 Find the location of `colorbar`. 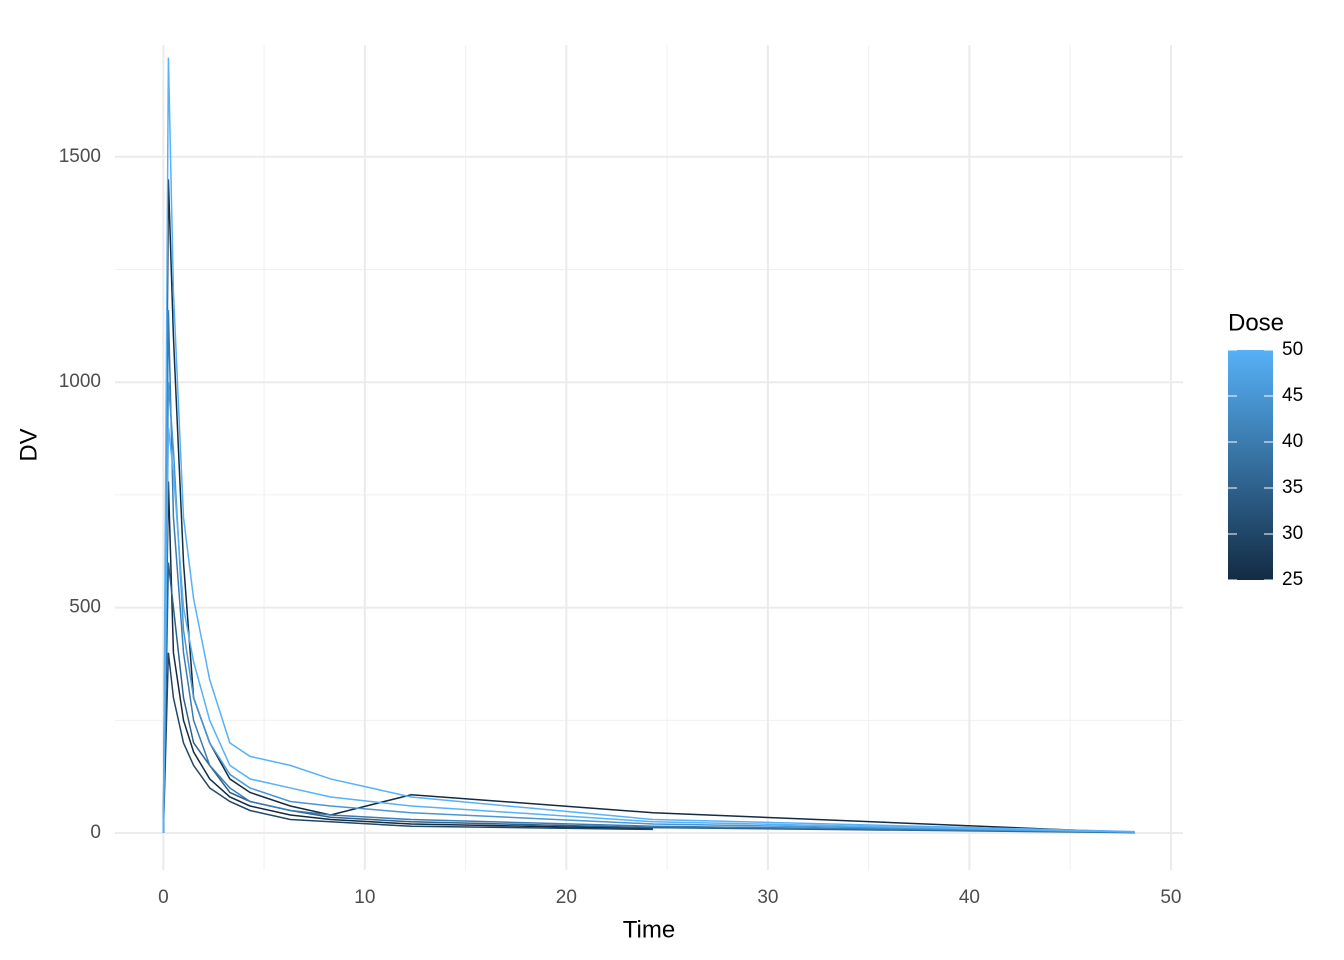

colorbar is located at coordinates (1250, 465).